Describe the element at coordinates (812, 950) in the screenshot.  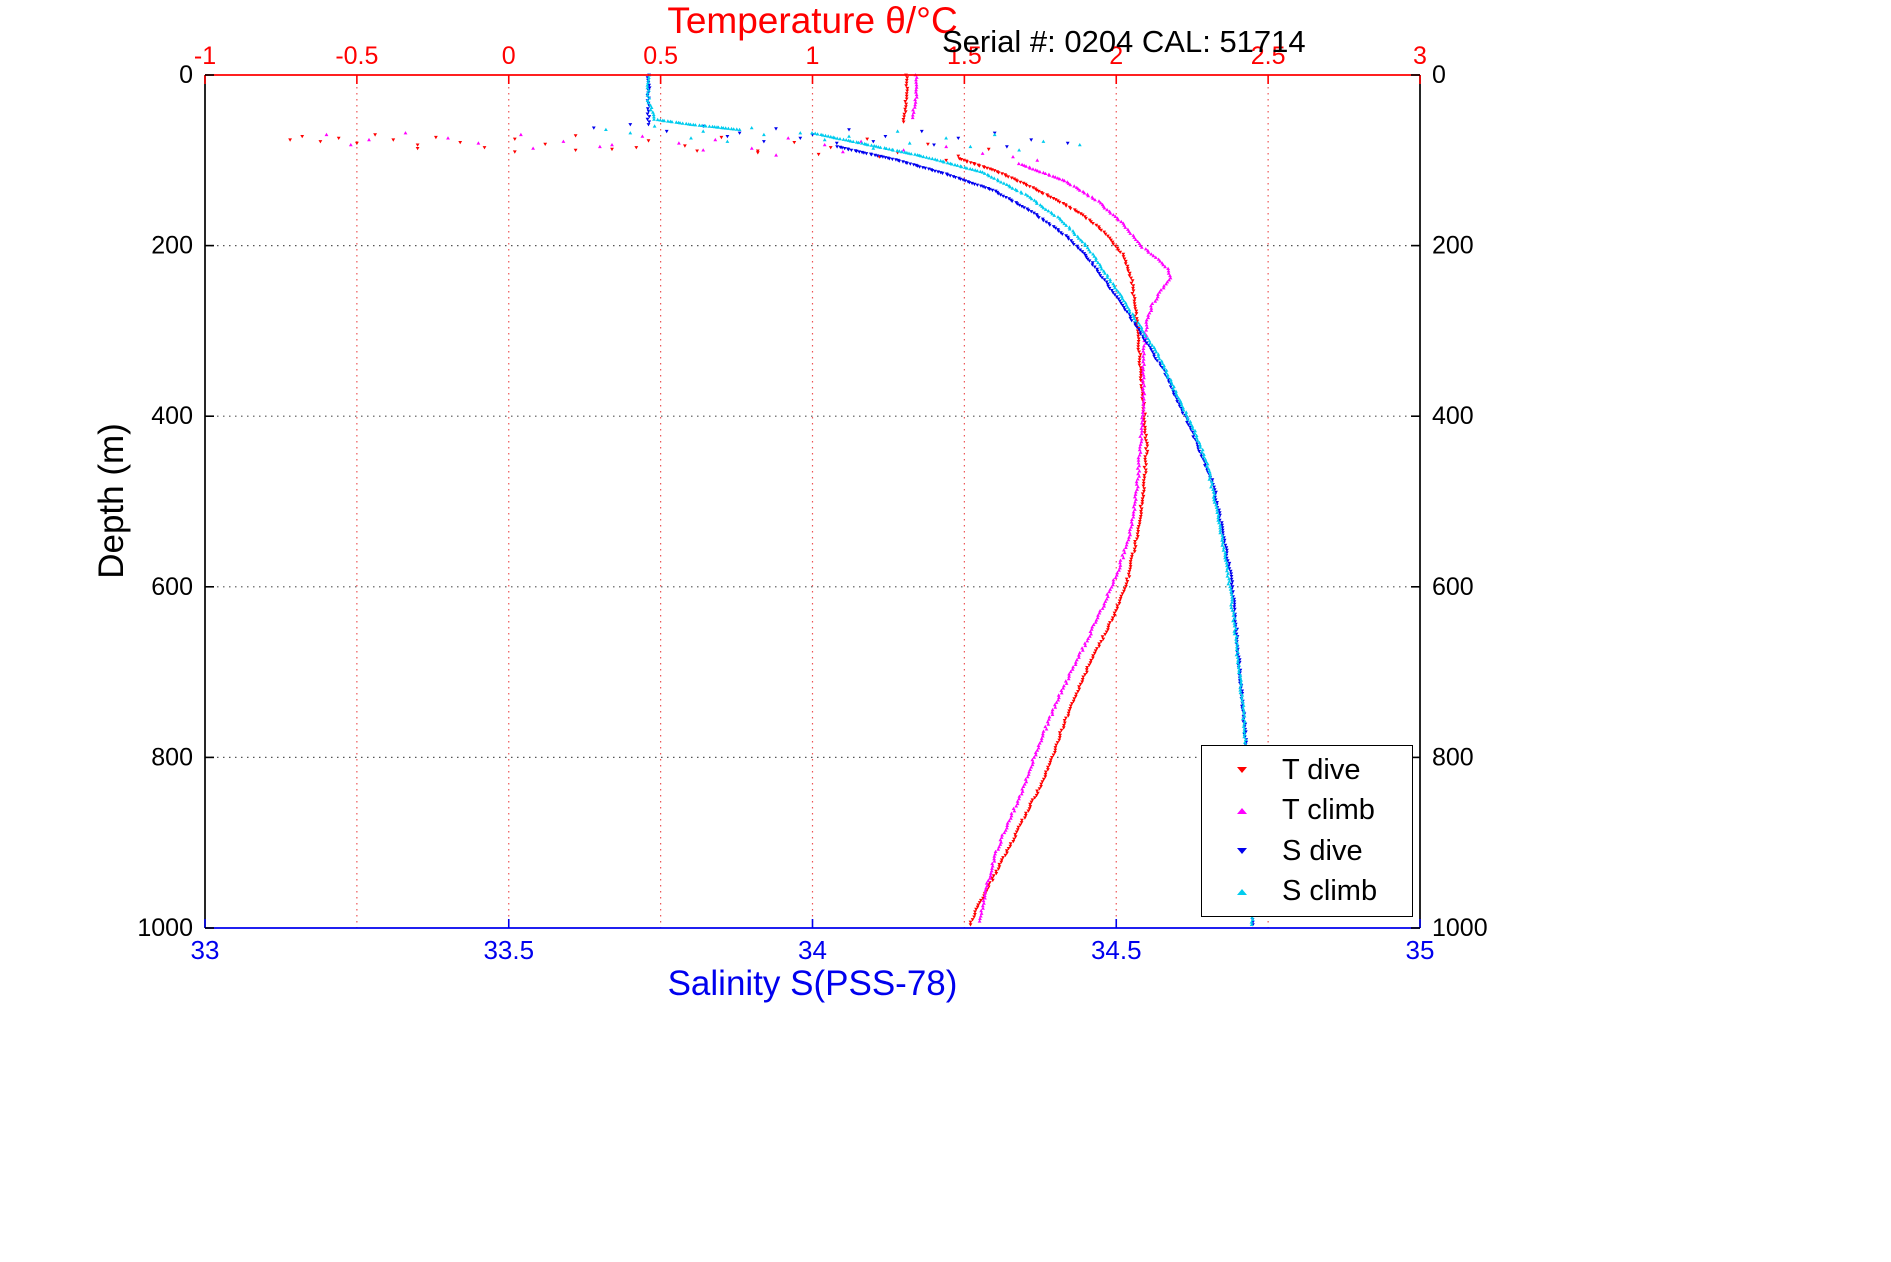
I see `salinity-tick-label: 34` at that location.